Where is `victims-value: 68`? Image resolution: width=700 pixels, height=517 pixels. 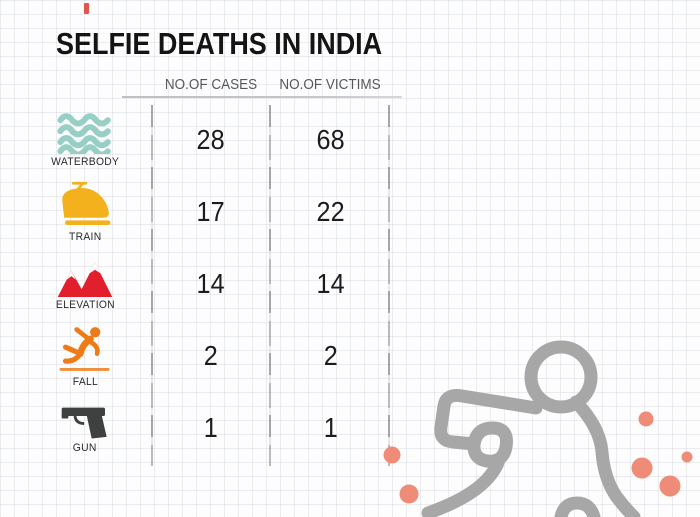 victims-value: 68 is located at coordinates (331, 139).